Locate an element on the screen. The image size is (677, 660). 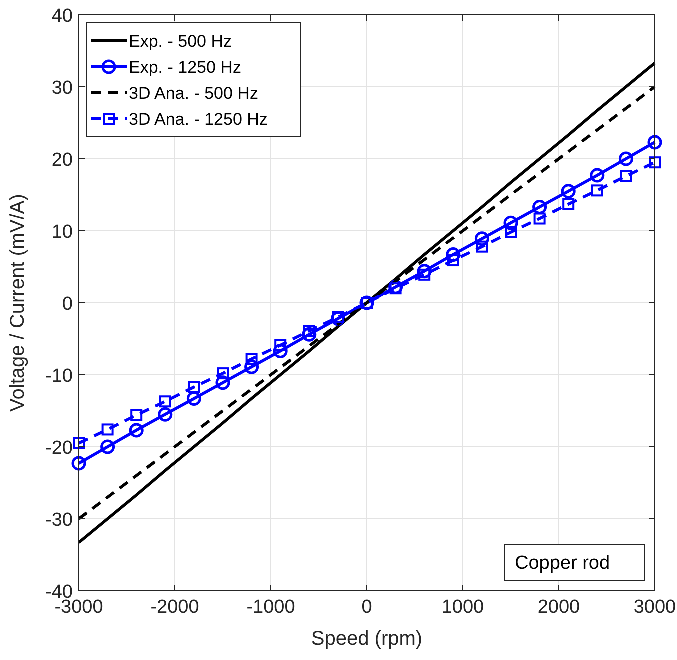
y-tick-label: 30 is located at coordinates (62, 88).